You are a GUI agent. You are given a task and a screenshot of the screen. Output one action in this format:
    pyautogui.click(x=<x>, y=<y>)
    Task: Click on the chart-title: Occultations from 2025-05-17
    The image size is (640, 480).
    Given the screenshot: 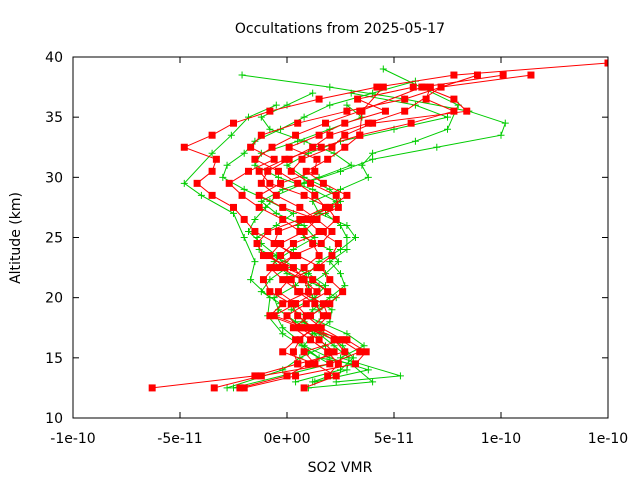 What is the action you would take?
    pyautogui.click(x=340, y=29)
    